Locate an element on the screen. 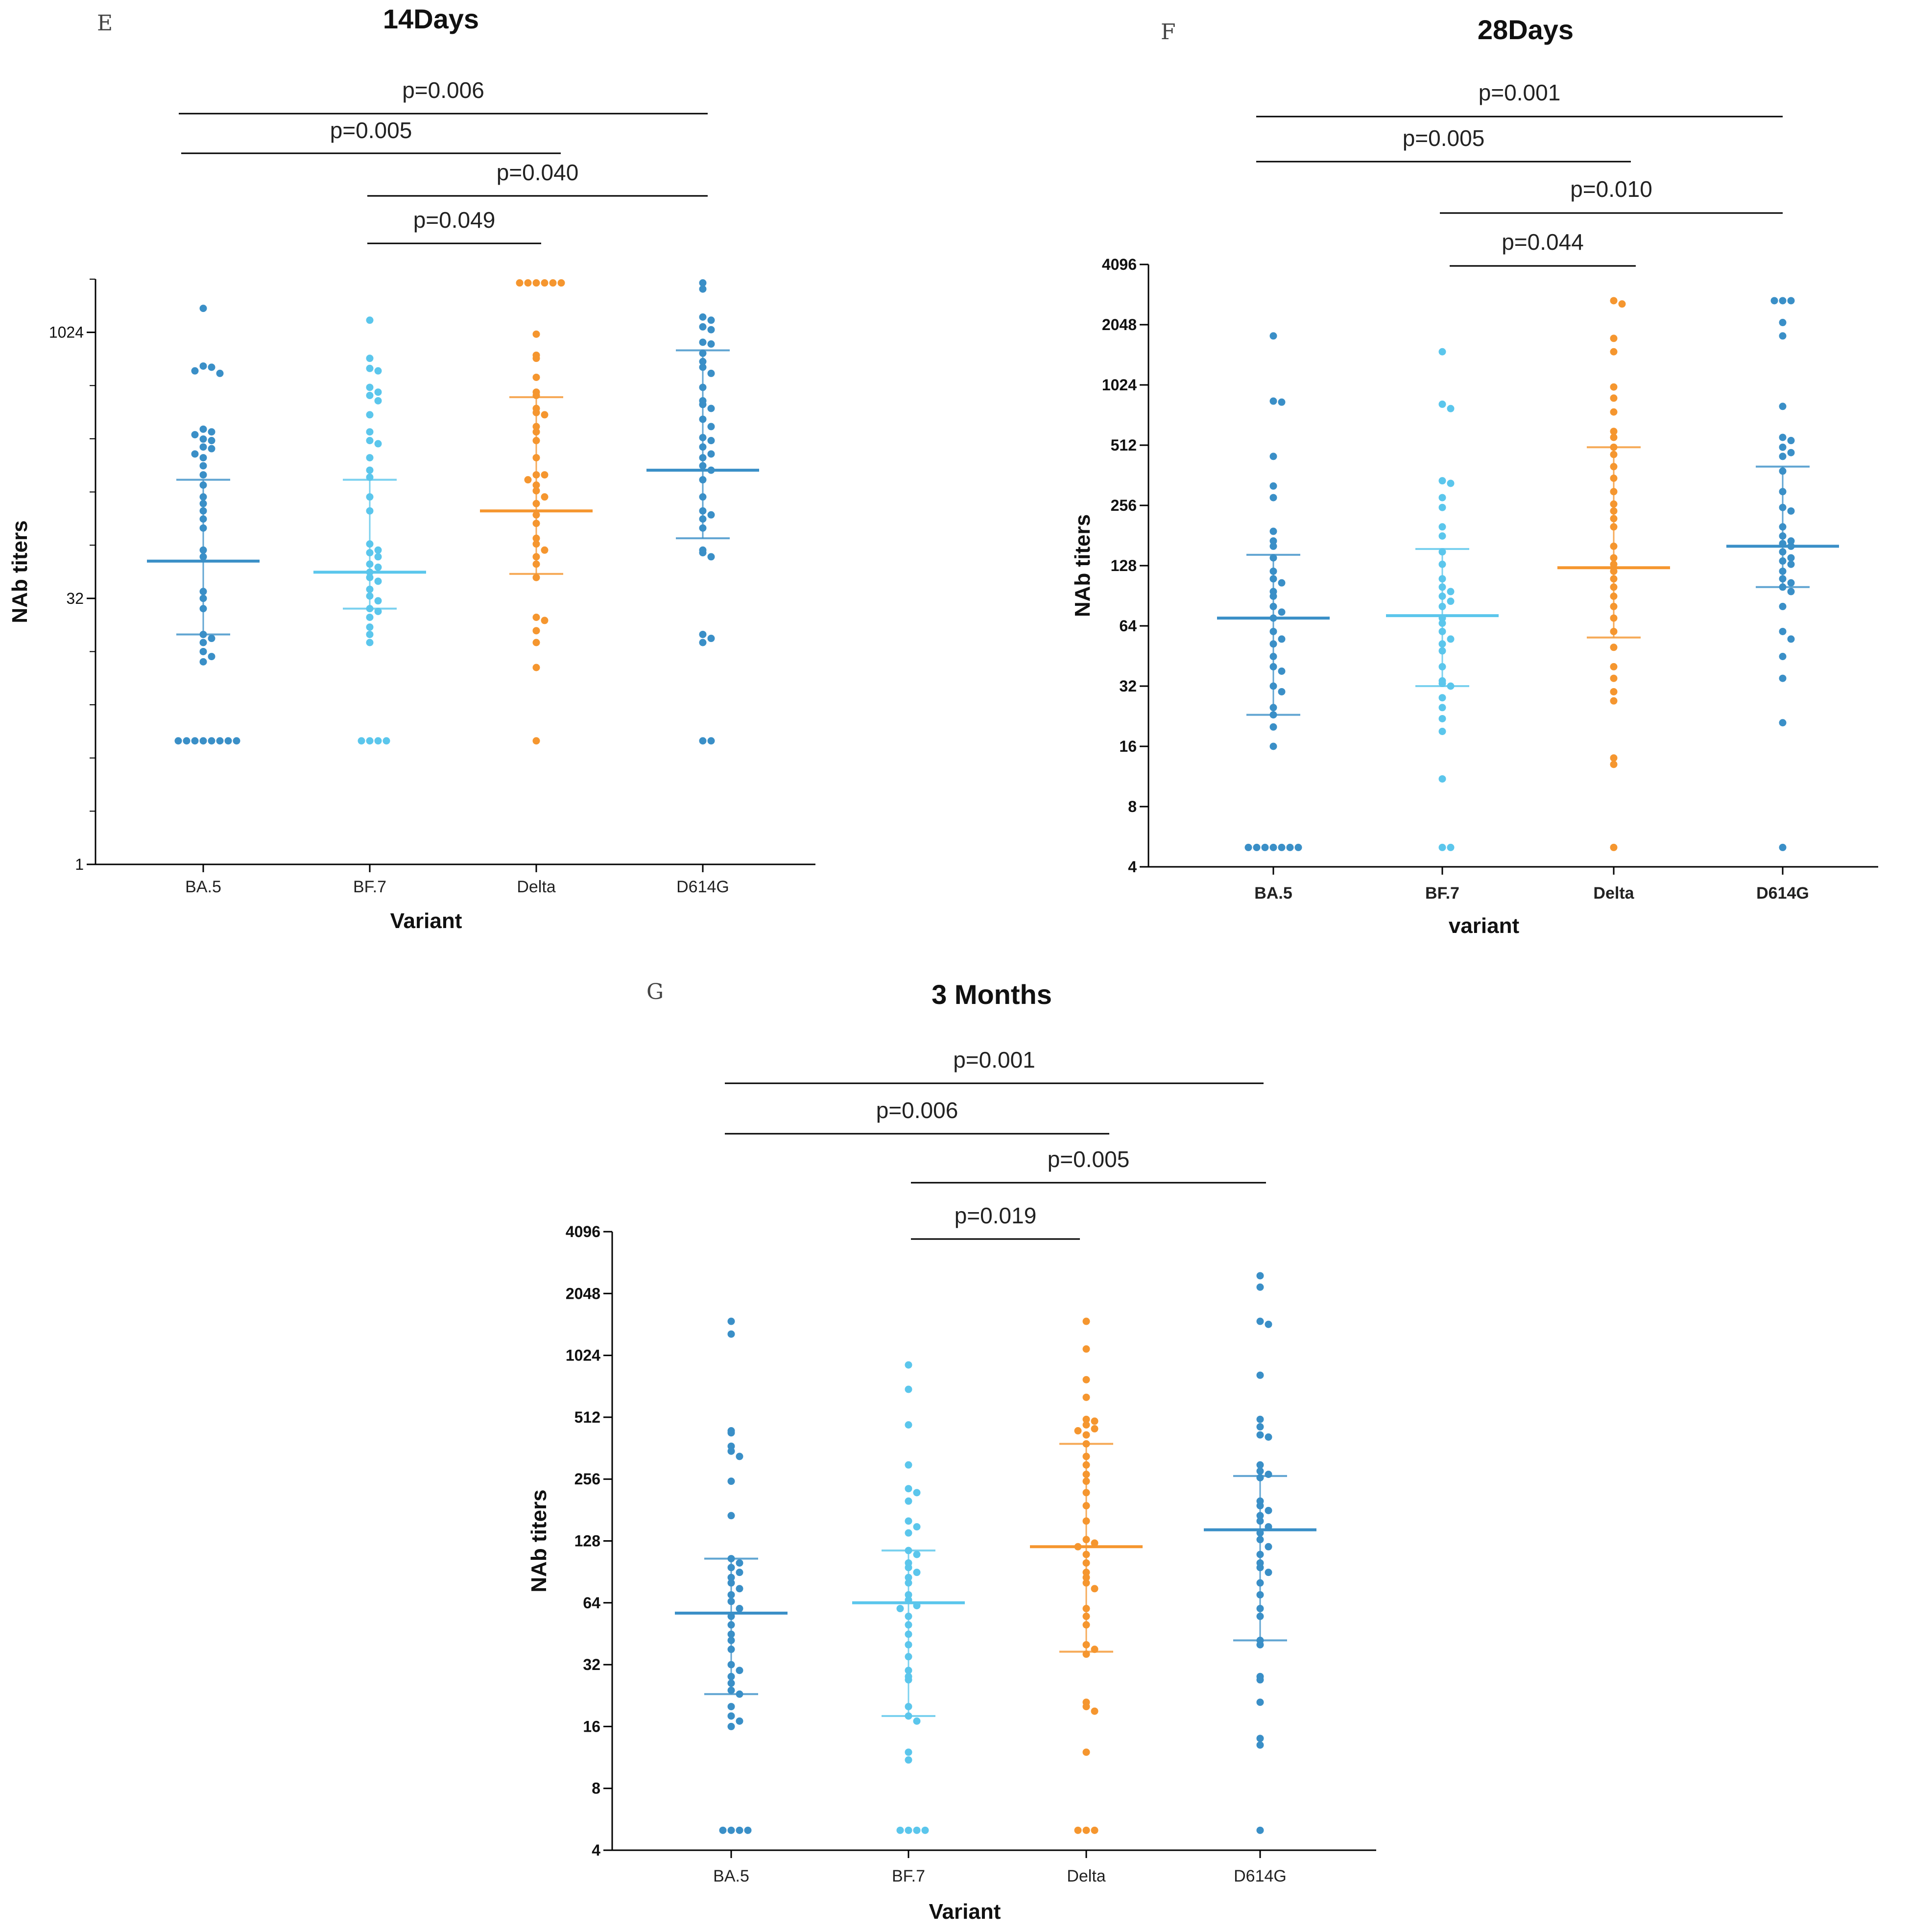 The image size is (1911, 1932). p-value-label: p=0.044 is located at coordinates (1543, 242).